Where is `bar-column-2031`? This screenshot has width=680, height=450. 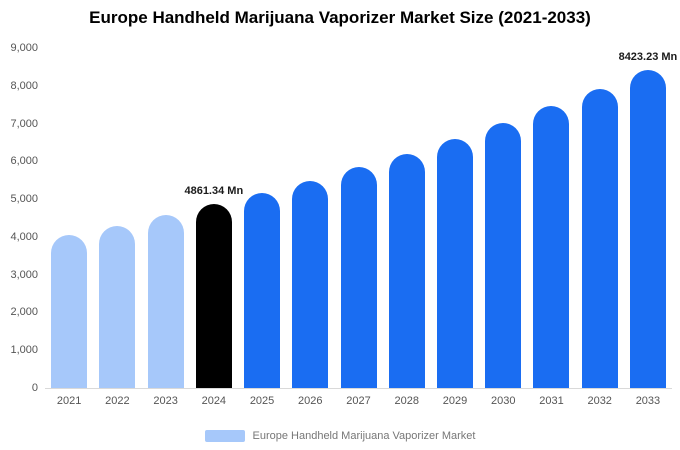 bar-column-2031 is located at coordinates (551, 218).